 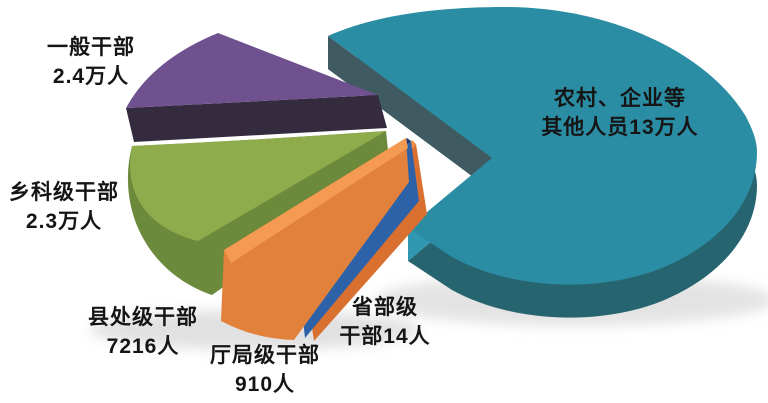 What do you see at coordinates (316, 200) in the screenshot?
I see `pie-slice-county-top` at bounding box center [316, 200].